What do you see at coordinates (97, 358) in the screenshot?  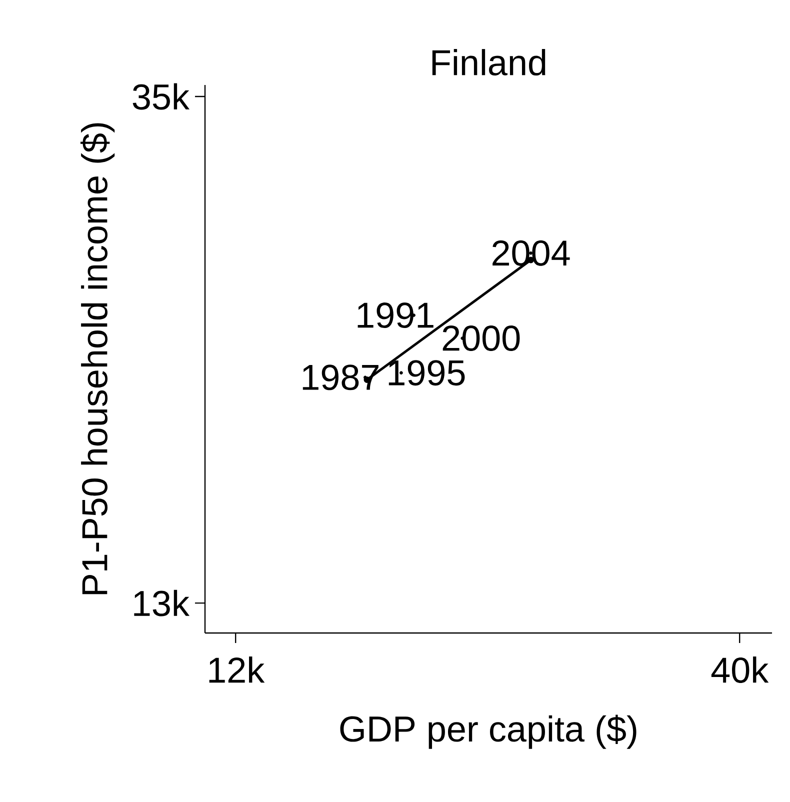 I see `y-axis-title: P1-P50 household income ($)` at bounding box center [97, 358].